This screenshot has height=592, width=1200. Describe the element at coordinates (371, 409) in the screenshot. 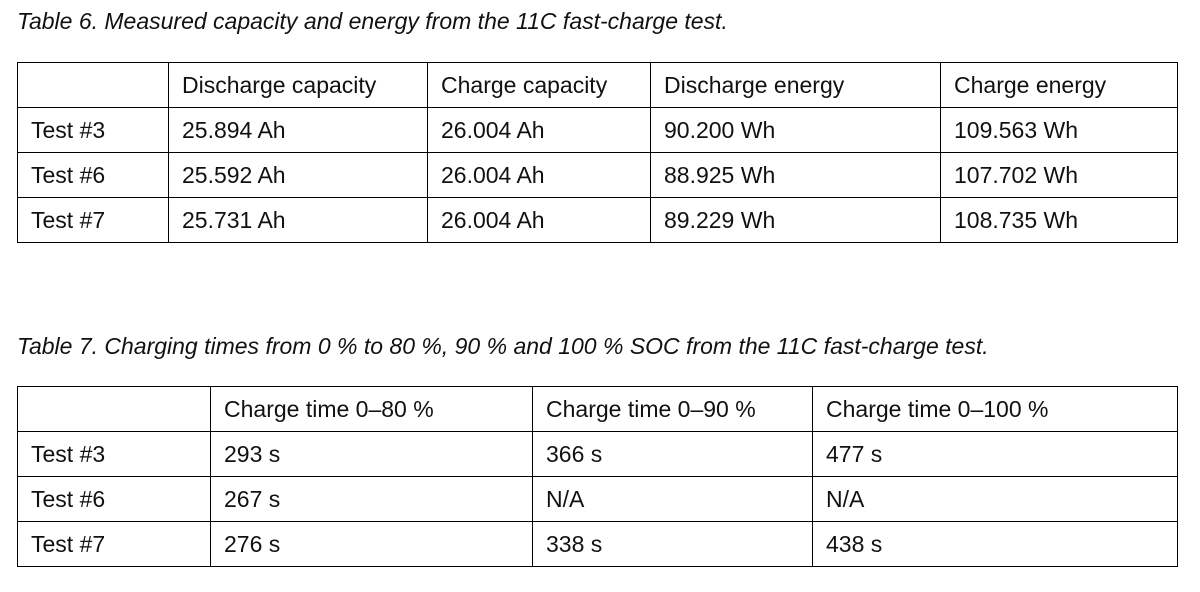

I see `header-cell: Charge time 0–80 %` at that location.